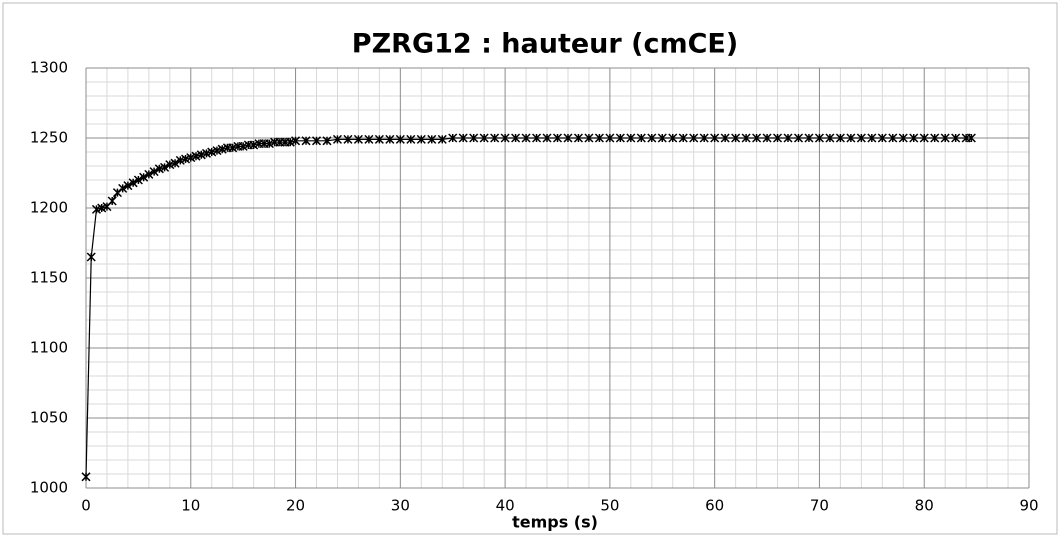  Describe the element at coordinates (400, 506) in the screenshot. I see `x-tick-label: 30` at that location.